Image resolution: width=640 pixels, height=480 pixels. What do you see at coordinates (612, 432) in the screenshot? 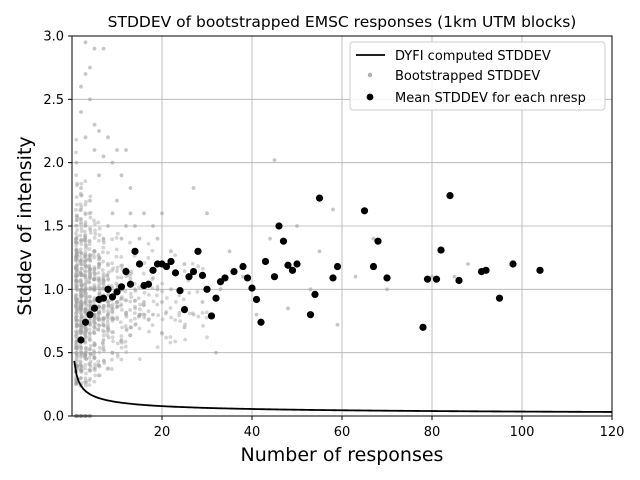
I see `x-tick-label: 120` at bounding box center [612, 432].